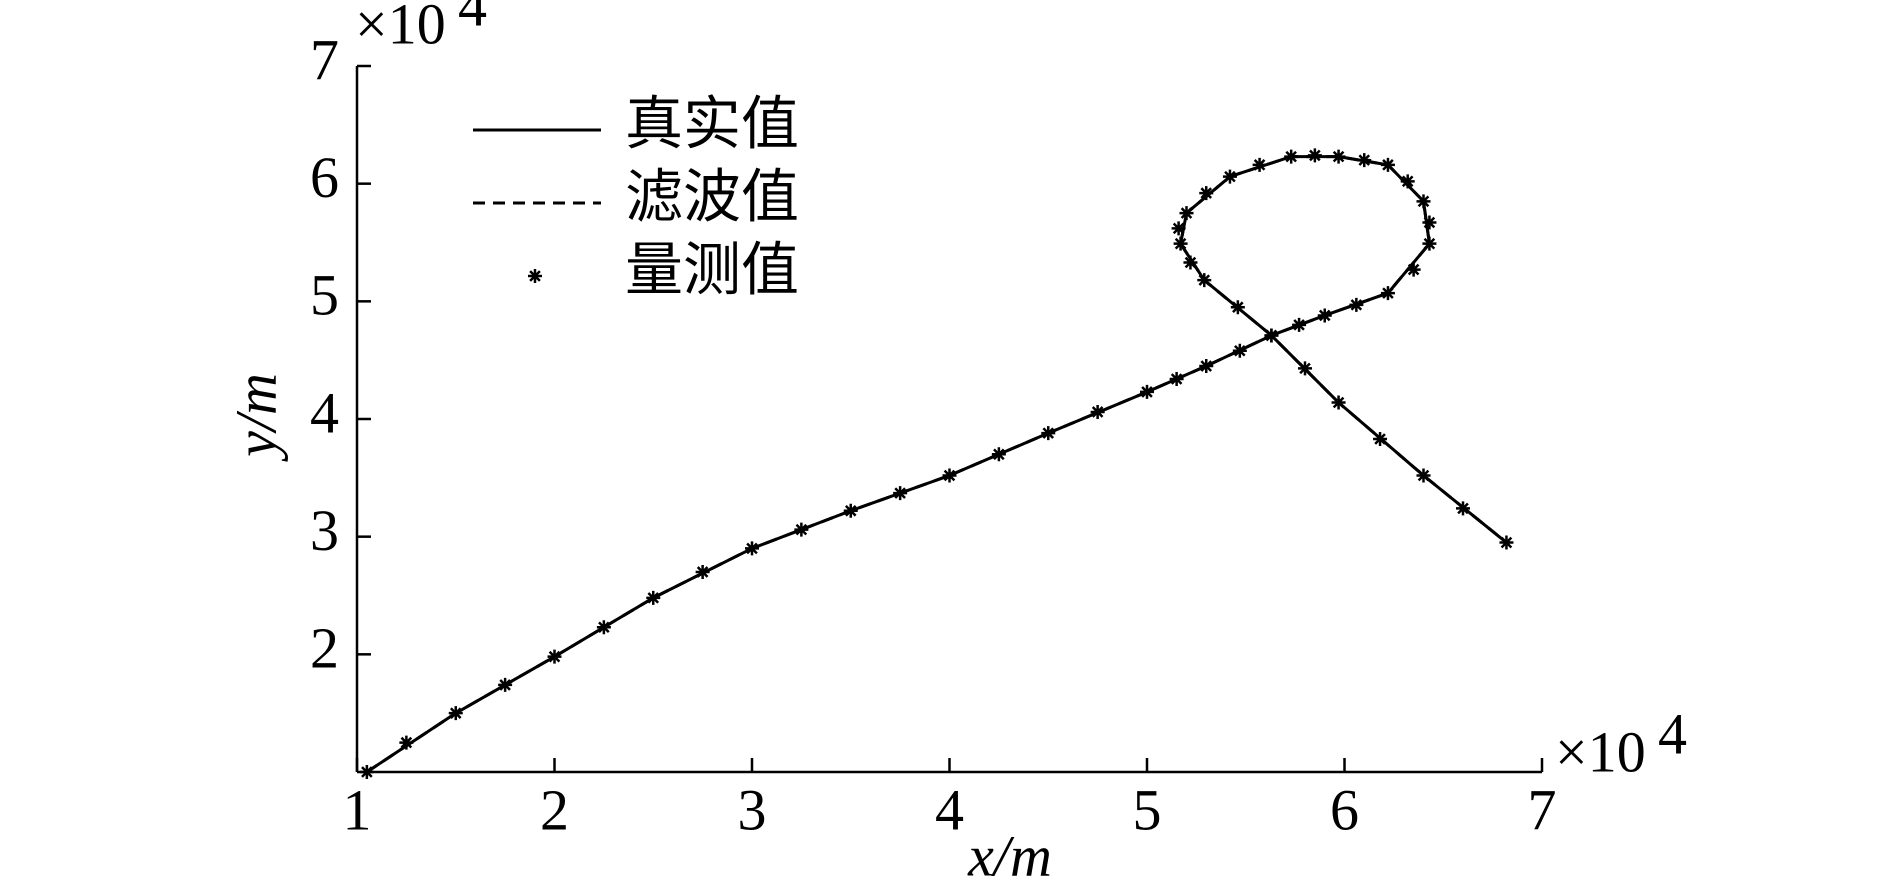  What do you see at coordinates (1147, 809) in the screenshot?
I see `x-tick-label: 5` at bounding box center [1147, 809].